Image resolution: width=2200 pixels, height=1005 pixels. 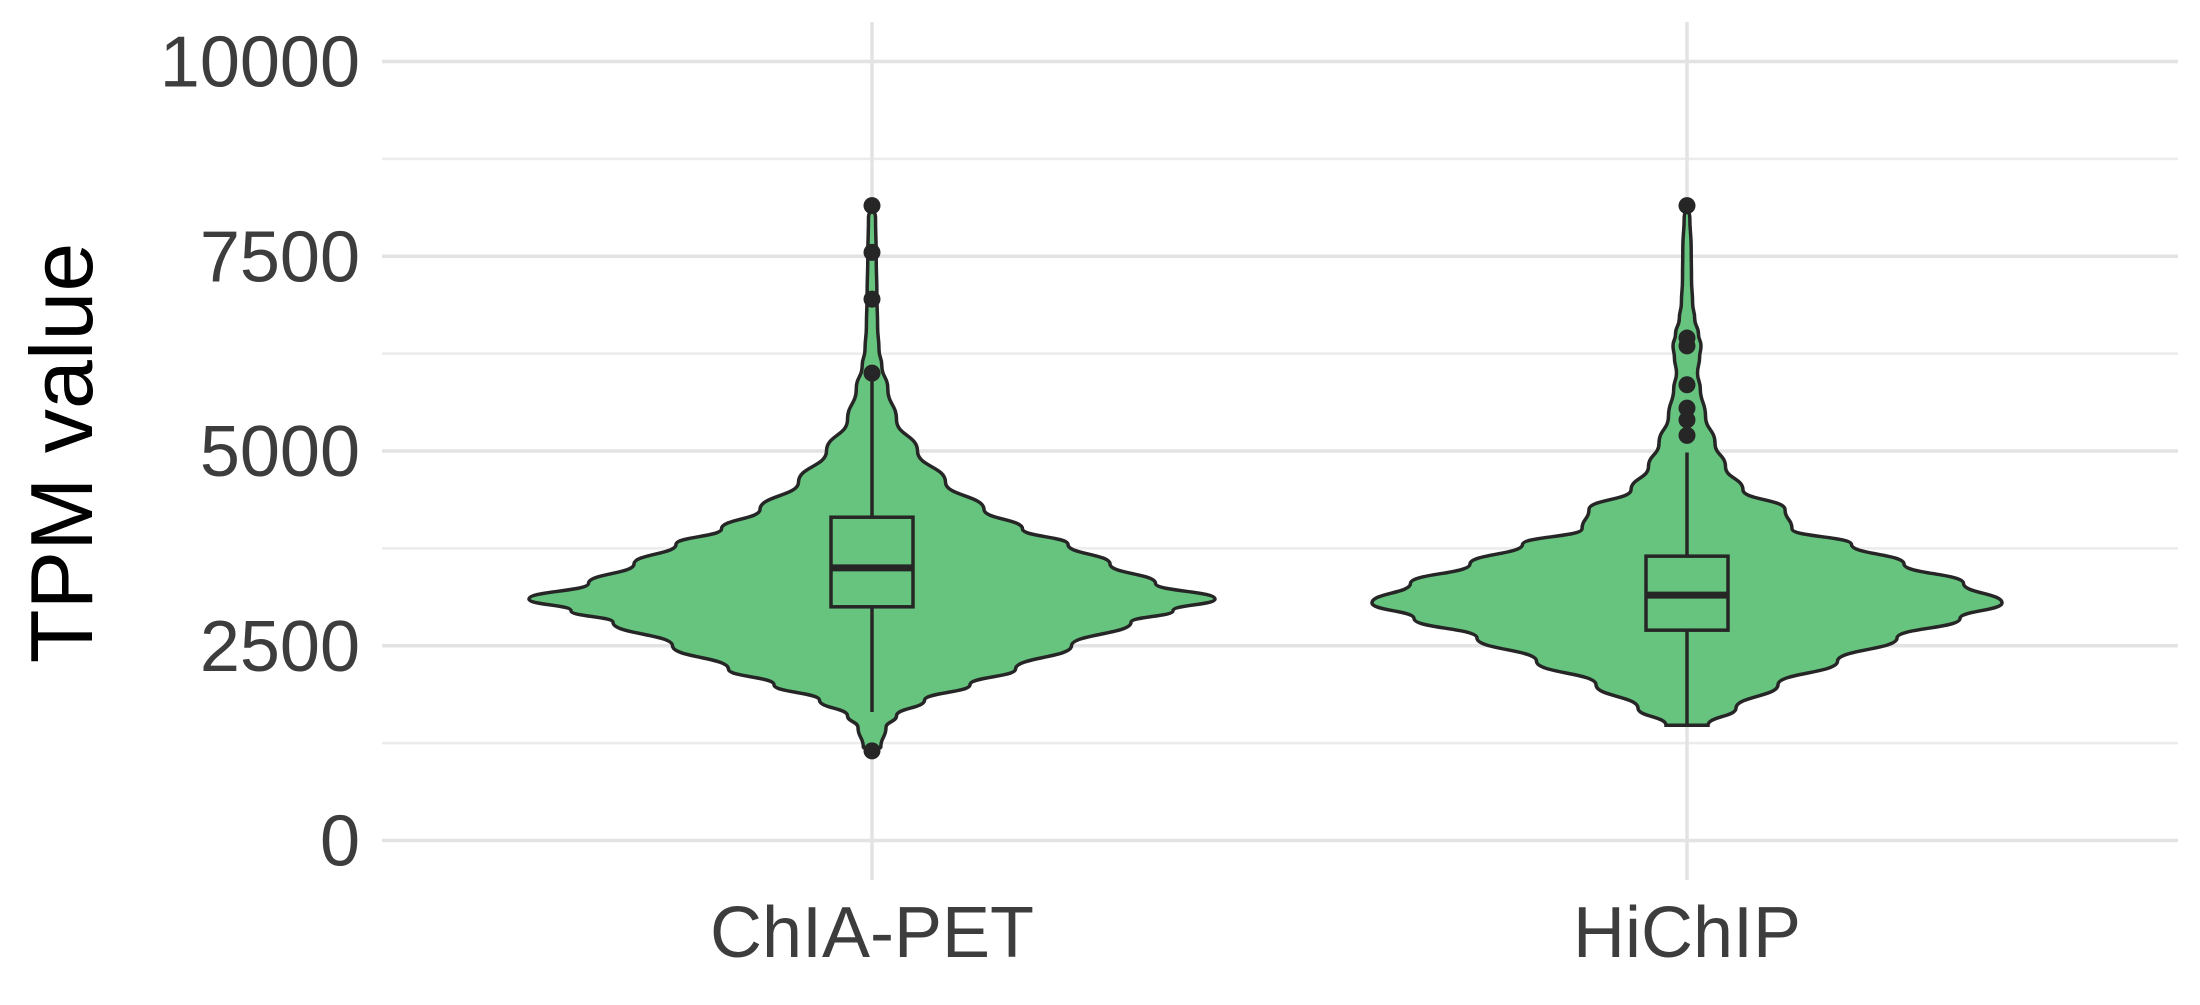 I want to click on y-tick-label: 10000, so click(x=260, y=63).